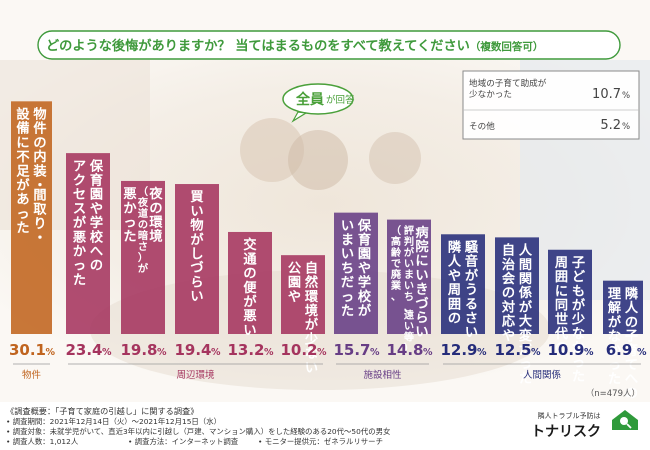 The height and width of the screenshot is (450, 650). Describe the element at coordinates (526, 315) in the screenshot. I see `bar-label: 人間関係が大変だった` at that location.